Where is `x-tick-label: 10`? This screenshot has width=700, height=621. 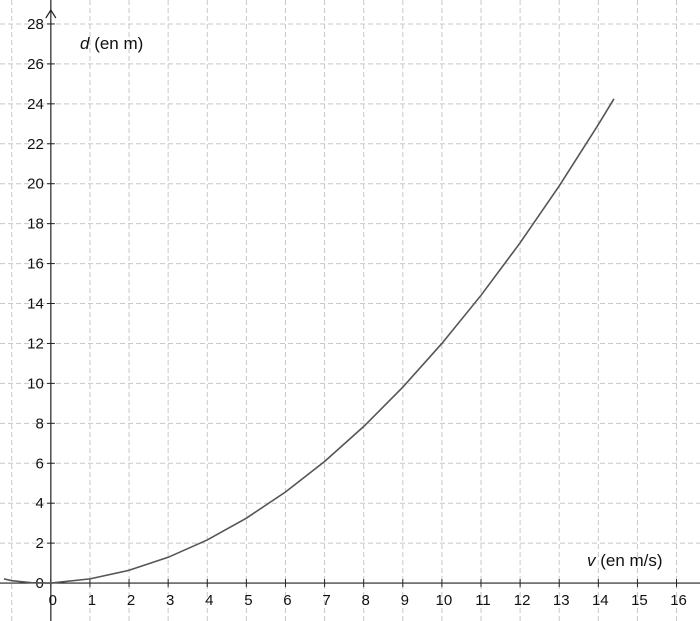 x-tick-label: 10 is located at coordinates (444, 600).